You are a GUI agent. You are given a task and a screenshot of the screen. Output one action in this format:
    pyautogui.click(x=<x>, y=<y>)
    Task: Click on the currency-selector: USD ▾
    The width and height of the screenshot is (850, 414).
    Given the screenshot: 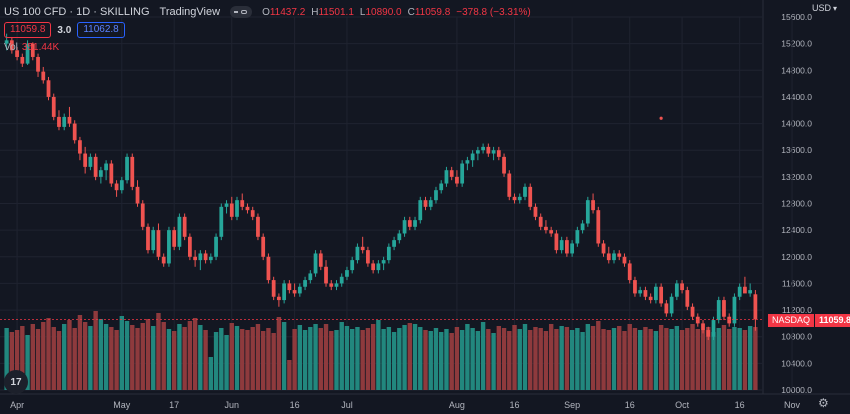 What is the action you would take?
    pyautogui.click(x=824, y=8)
    